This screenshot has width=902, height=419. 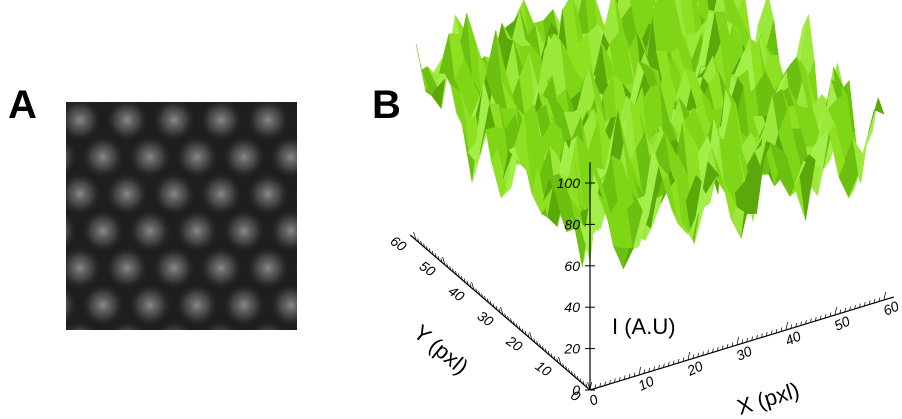 What do you see at coordinates (842, 323) in the screenshot?
I see `x-tick-label: 50` at bounding box center [842, 323].